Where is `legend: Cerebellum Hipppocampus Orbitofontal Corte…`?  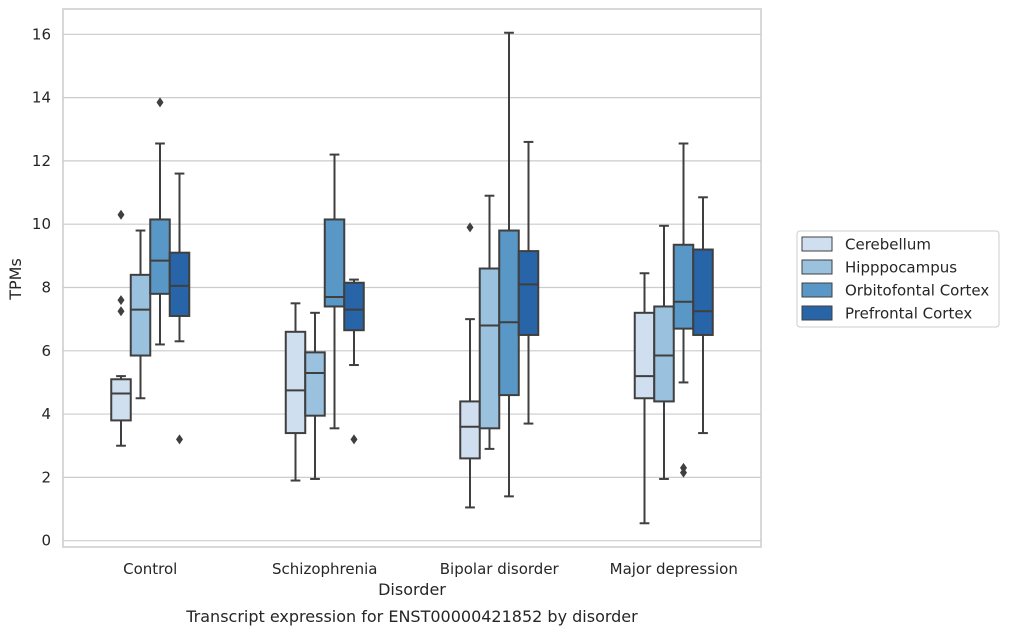 legend: Cerebellum Hipppocampus Orbitofontal Corte… is located at coordinates (898, 279).